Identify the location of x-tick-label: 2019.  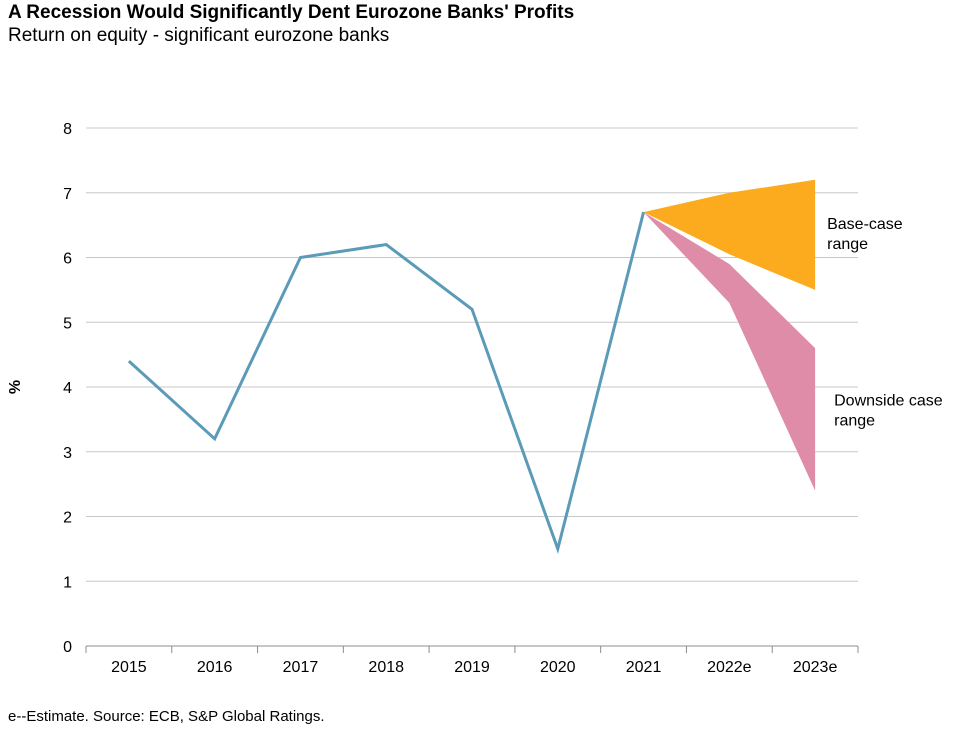
(472, 667).